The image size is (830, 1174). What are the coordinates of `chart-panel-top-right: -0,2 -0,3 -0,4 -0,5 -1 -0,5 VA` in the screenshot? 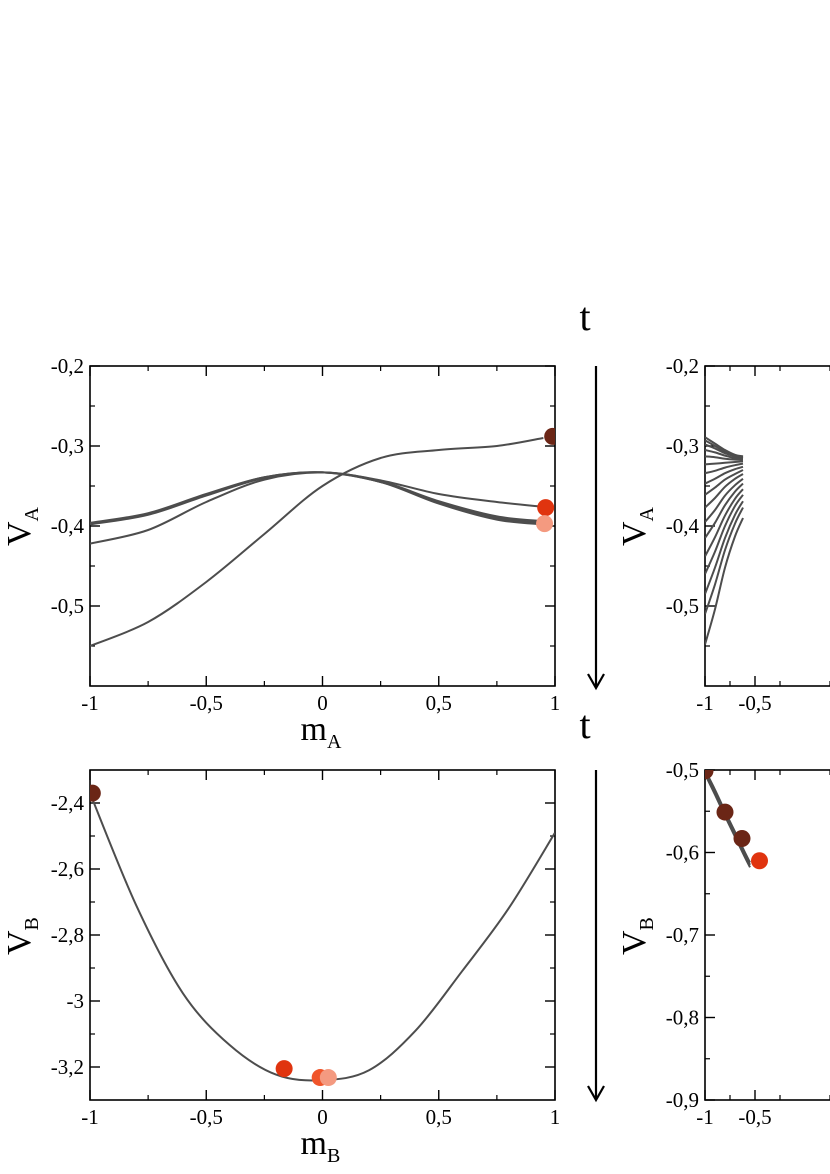 It's located at (723, 534).